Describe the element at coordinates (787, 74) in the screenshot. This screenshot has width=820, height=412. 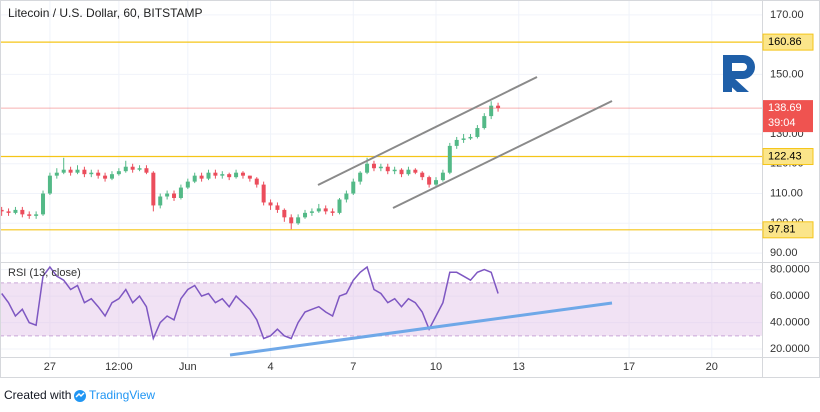
I see `y-tick-label: 150.00` at that location.